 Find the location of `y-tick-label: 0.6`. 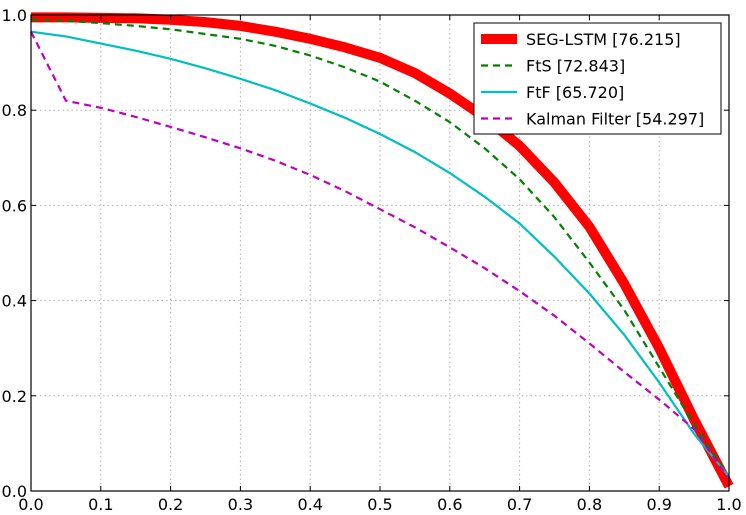

y-tick-label: 0.6 is located at coordinates (14, 205).